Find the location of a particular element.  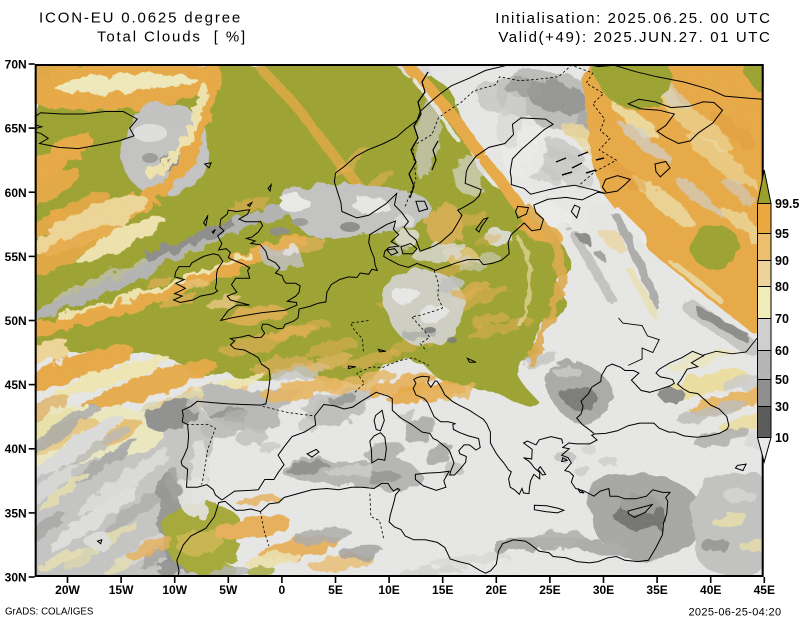

svg-text: 50N is located at coordinates (16, 321).